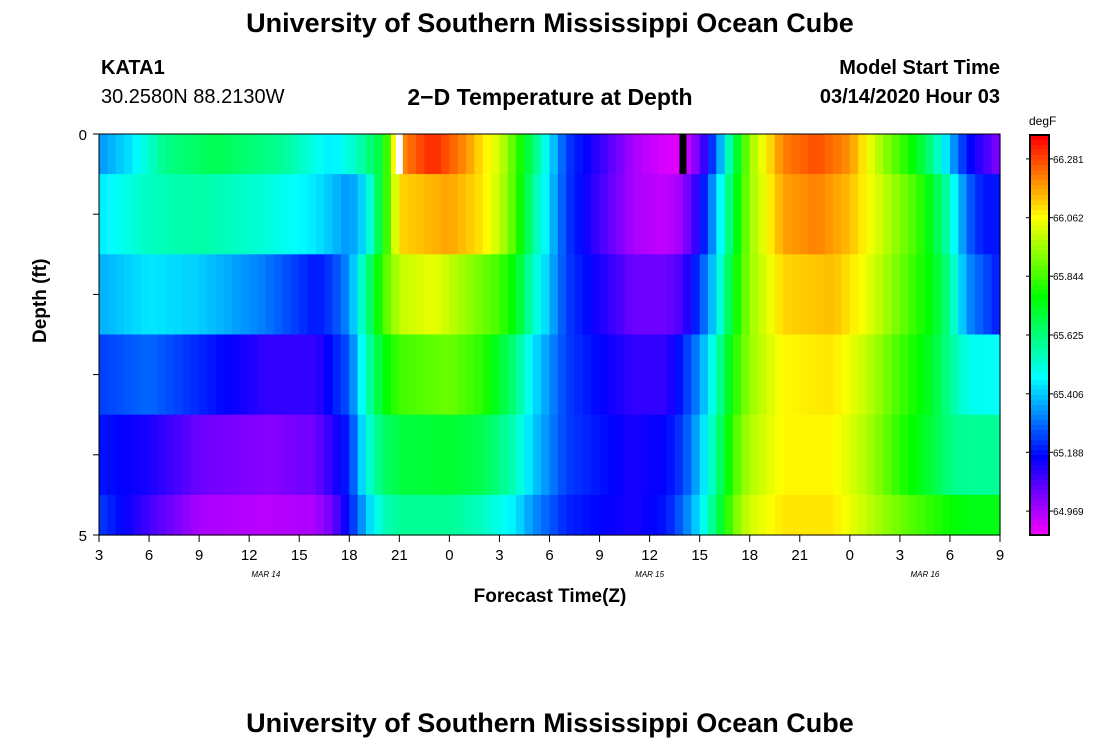  I want to click on colorbar-tick-label: 66.281, so click(1068, 160).